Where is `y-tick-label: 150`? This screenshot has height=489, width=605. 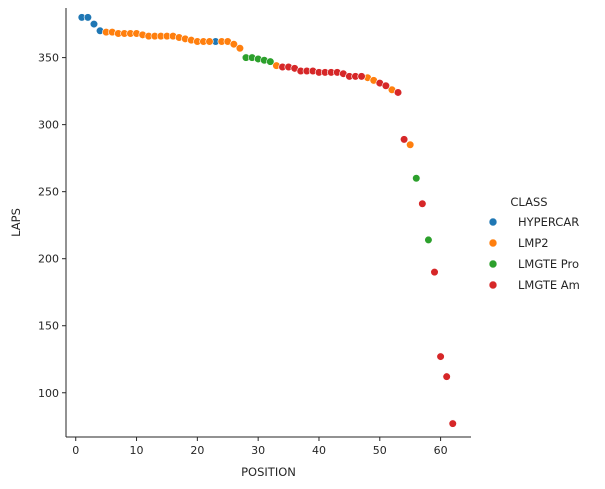 y-tick-label: 150 is located at coordinates (48, 326).